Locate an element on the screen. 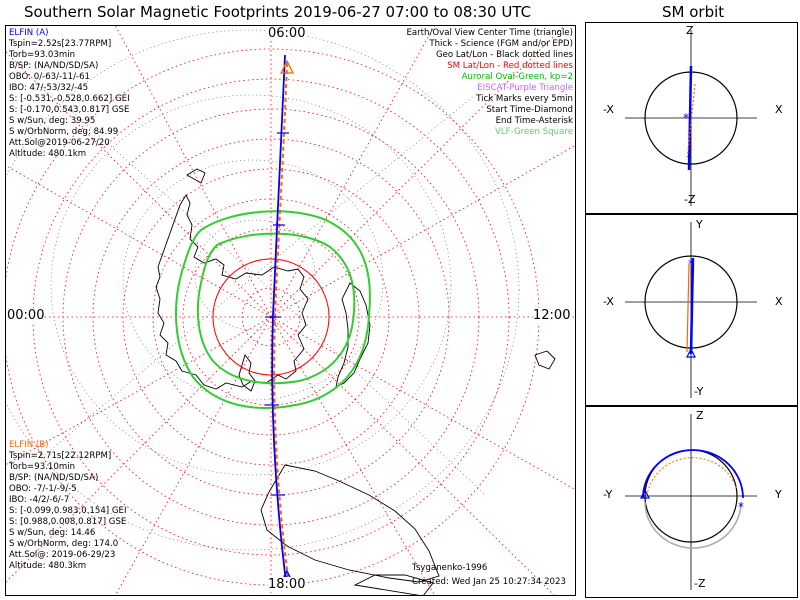 The image size is (800, 600). orbit-yz-right: Y is located at coordinates (778, 494).